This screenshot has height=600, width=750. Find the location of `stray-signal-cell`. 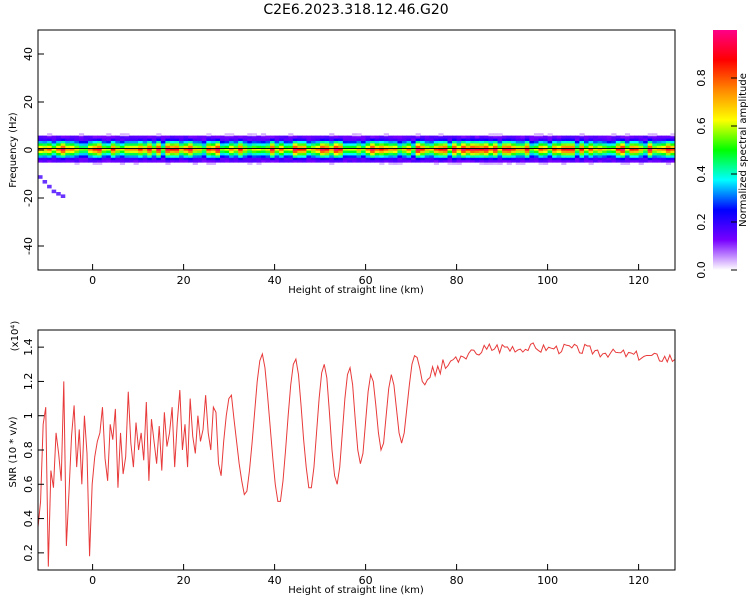

stray-signal-cell is located at coordinates (45, 182).